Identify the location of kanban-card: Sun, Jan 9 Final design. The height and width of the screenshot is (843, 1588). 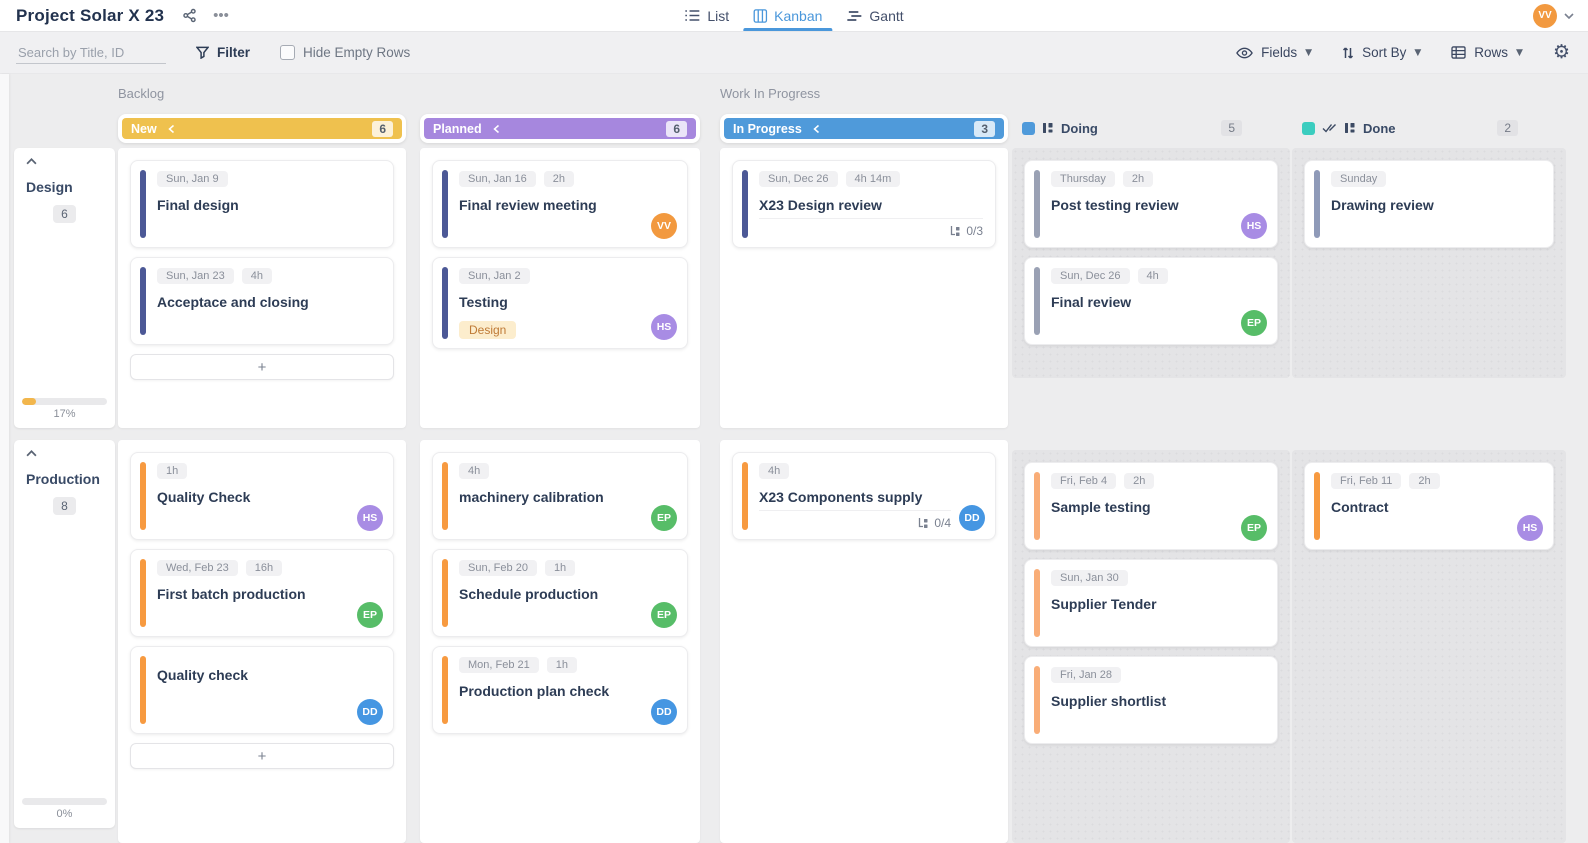
(262, 204).